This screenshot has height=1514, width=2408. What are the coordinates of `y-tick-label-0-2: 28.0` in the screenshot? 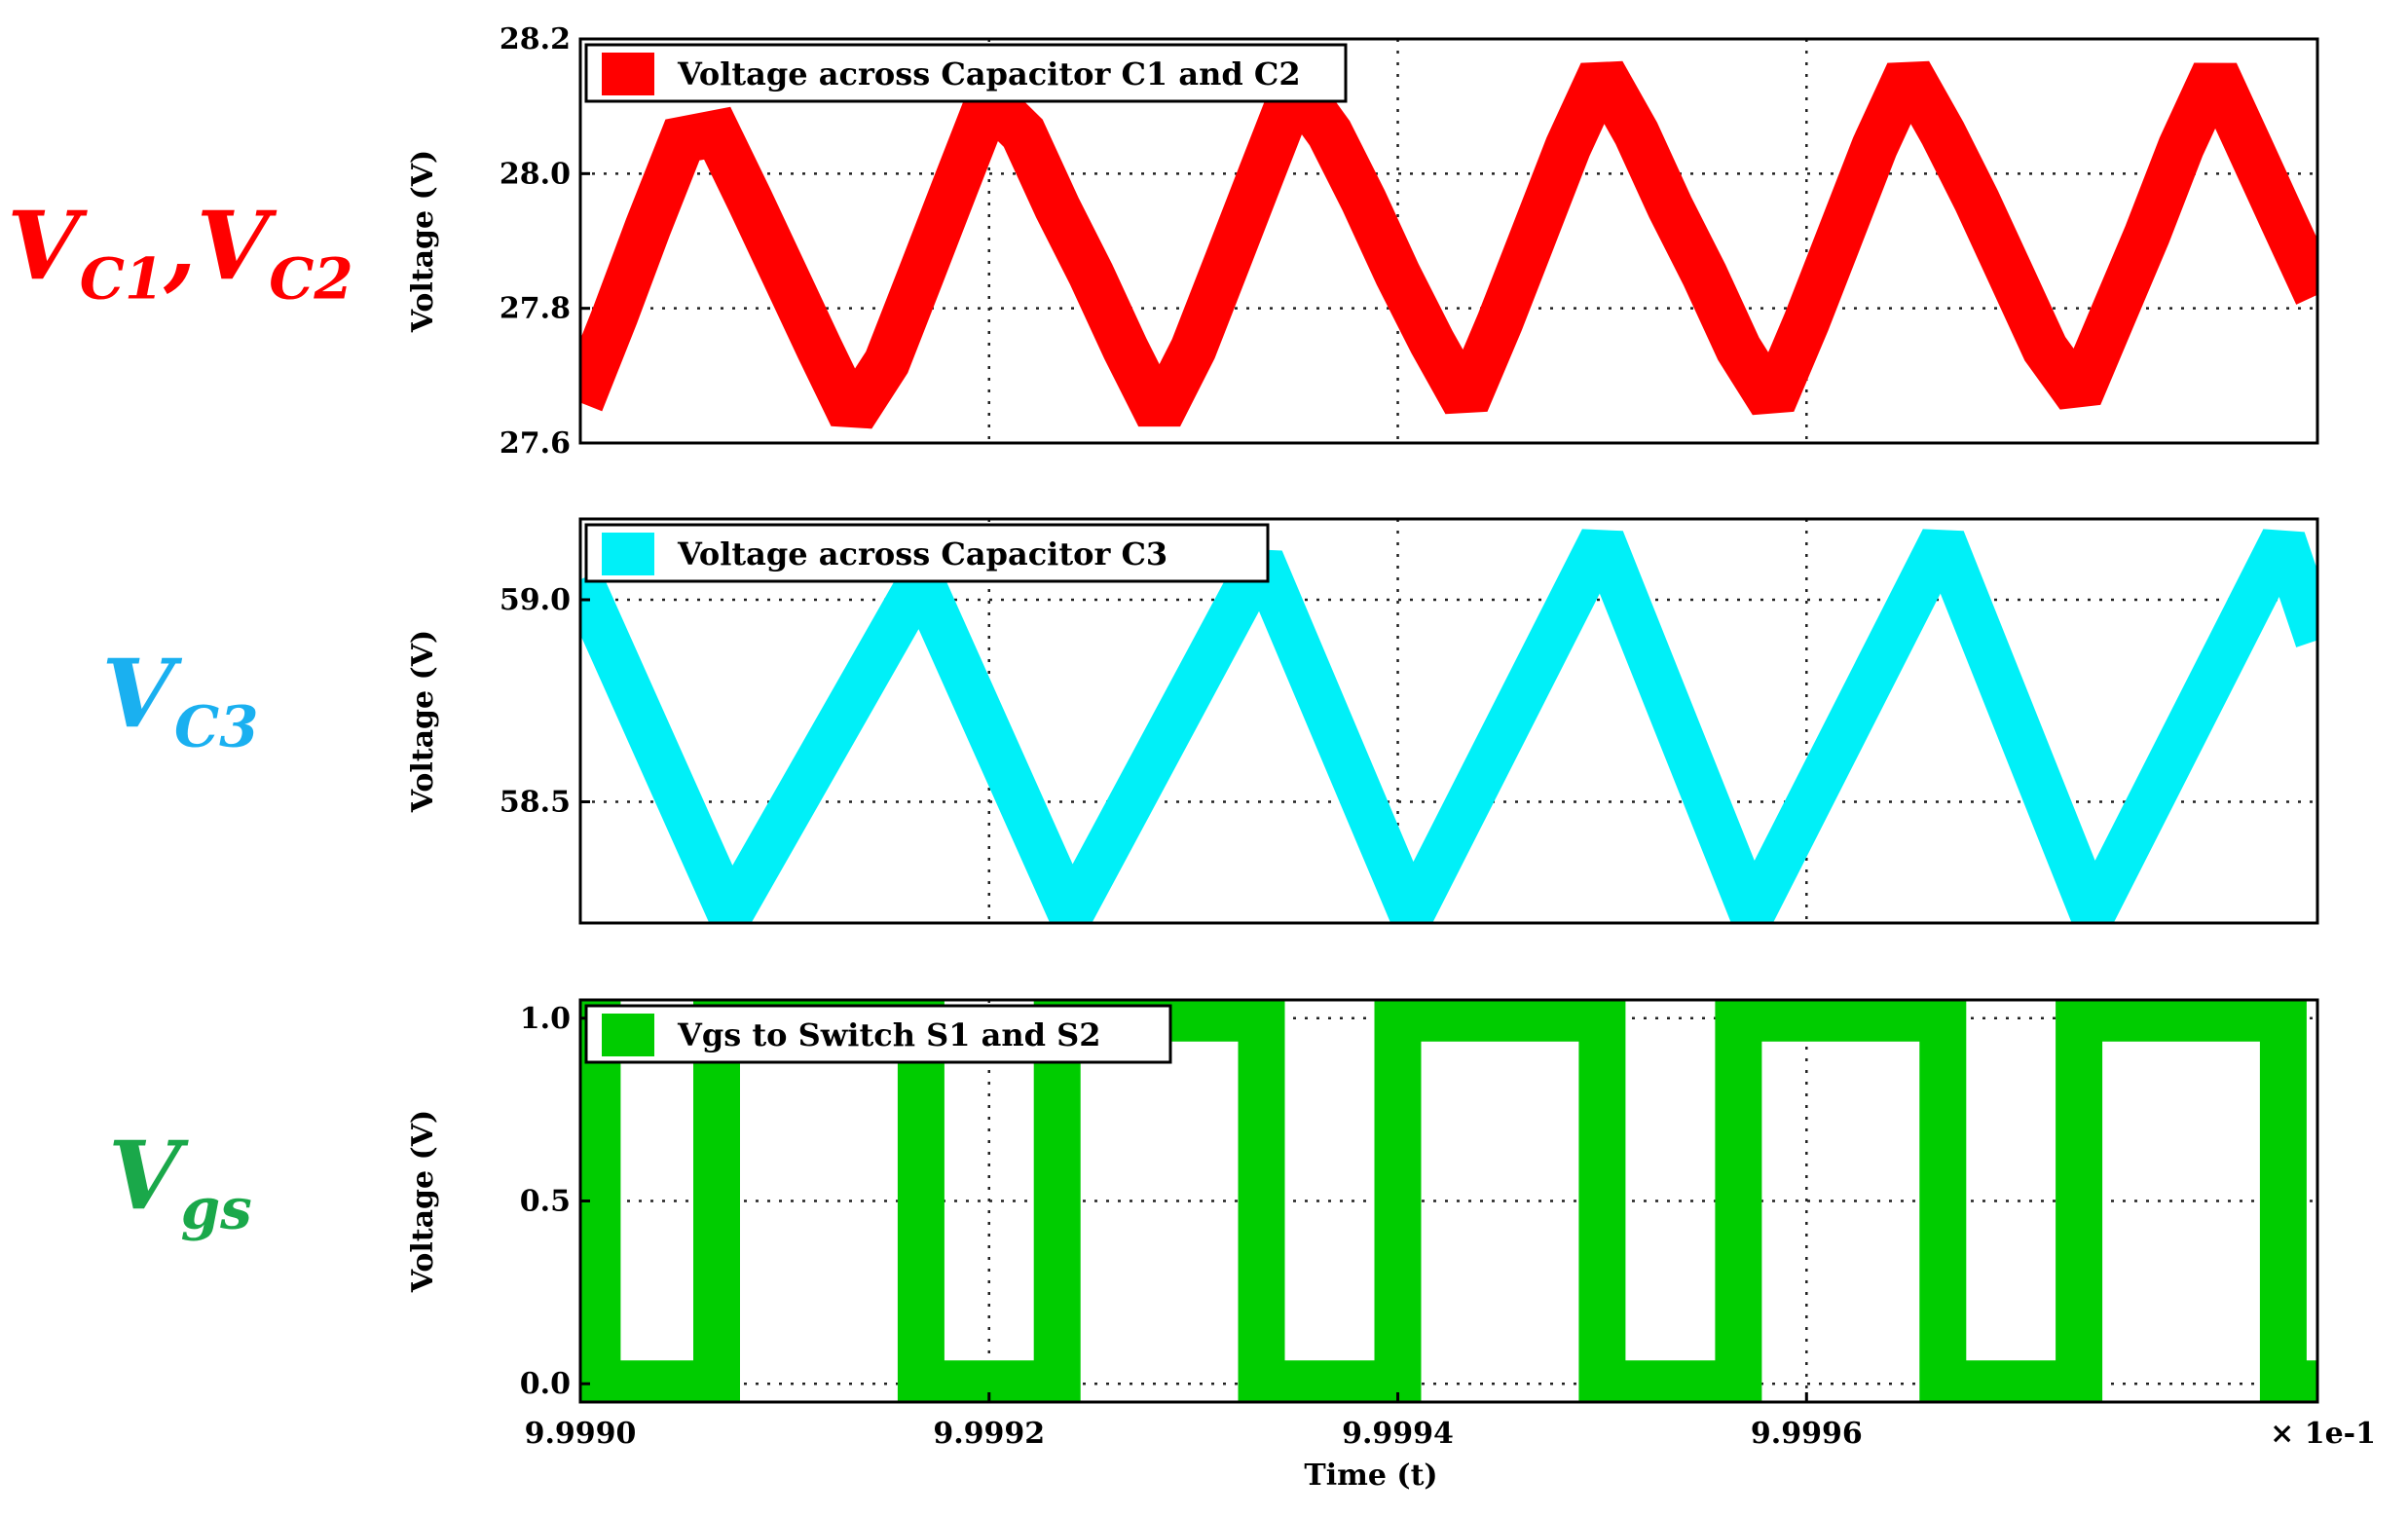 It's located at (535, 174).